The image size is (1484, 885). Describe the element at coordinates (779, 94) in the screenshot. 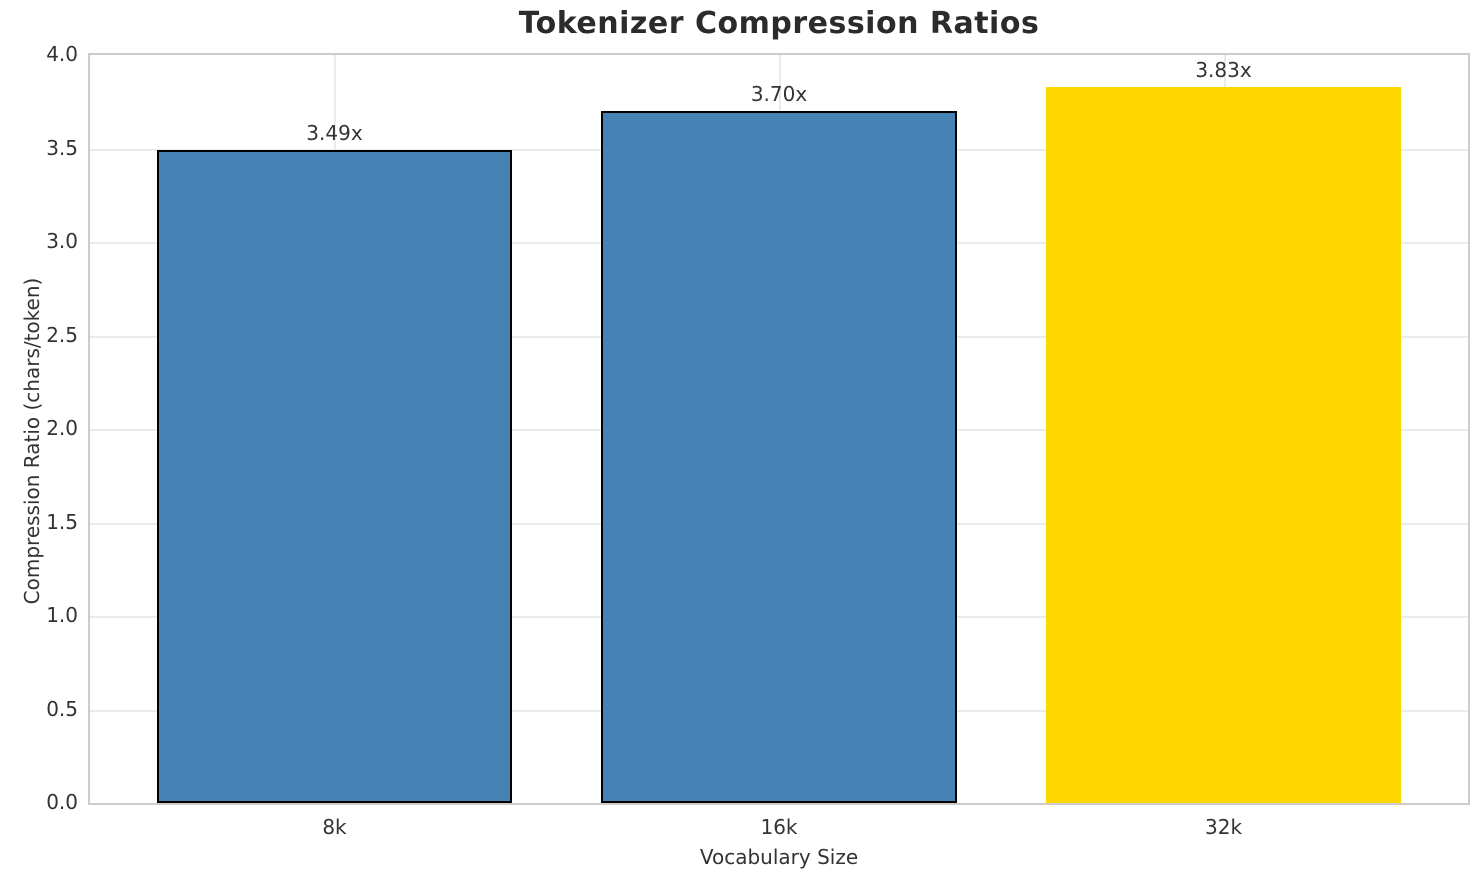

I see `bar-value-label: 3.70x` at that location.